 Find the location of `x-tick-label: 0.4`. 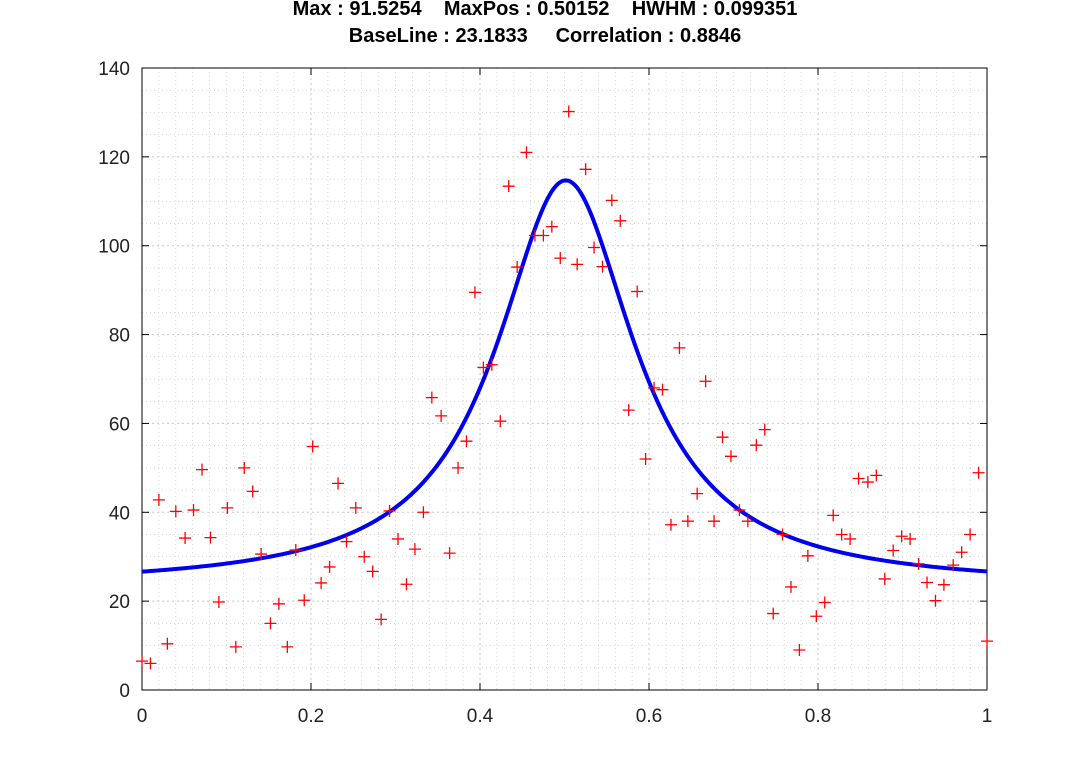

x-tick-label: 0.4 is located at coordinates (480, 716).